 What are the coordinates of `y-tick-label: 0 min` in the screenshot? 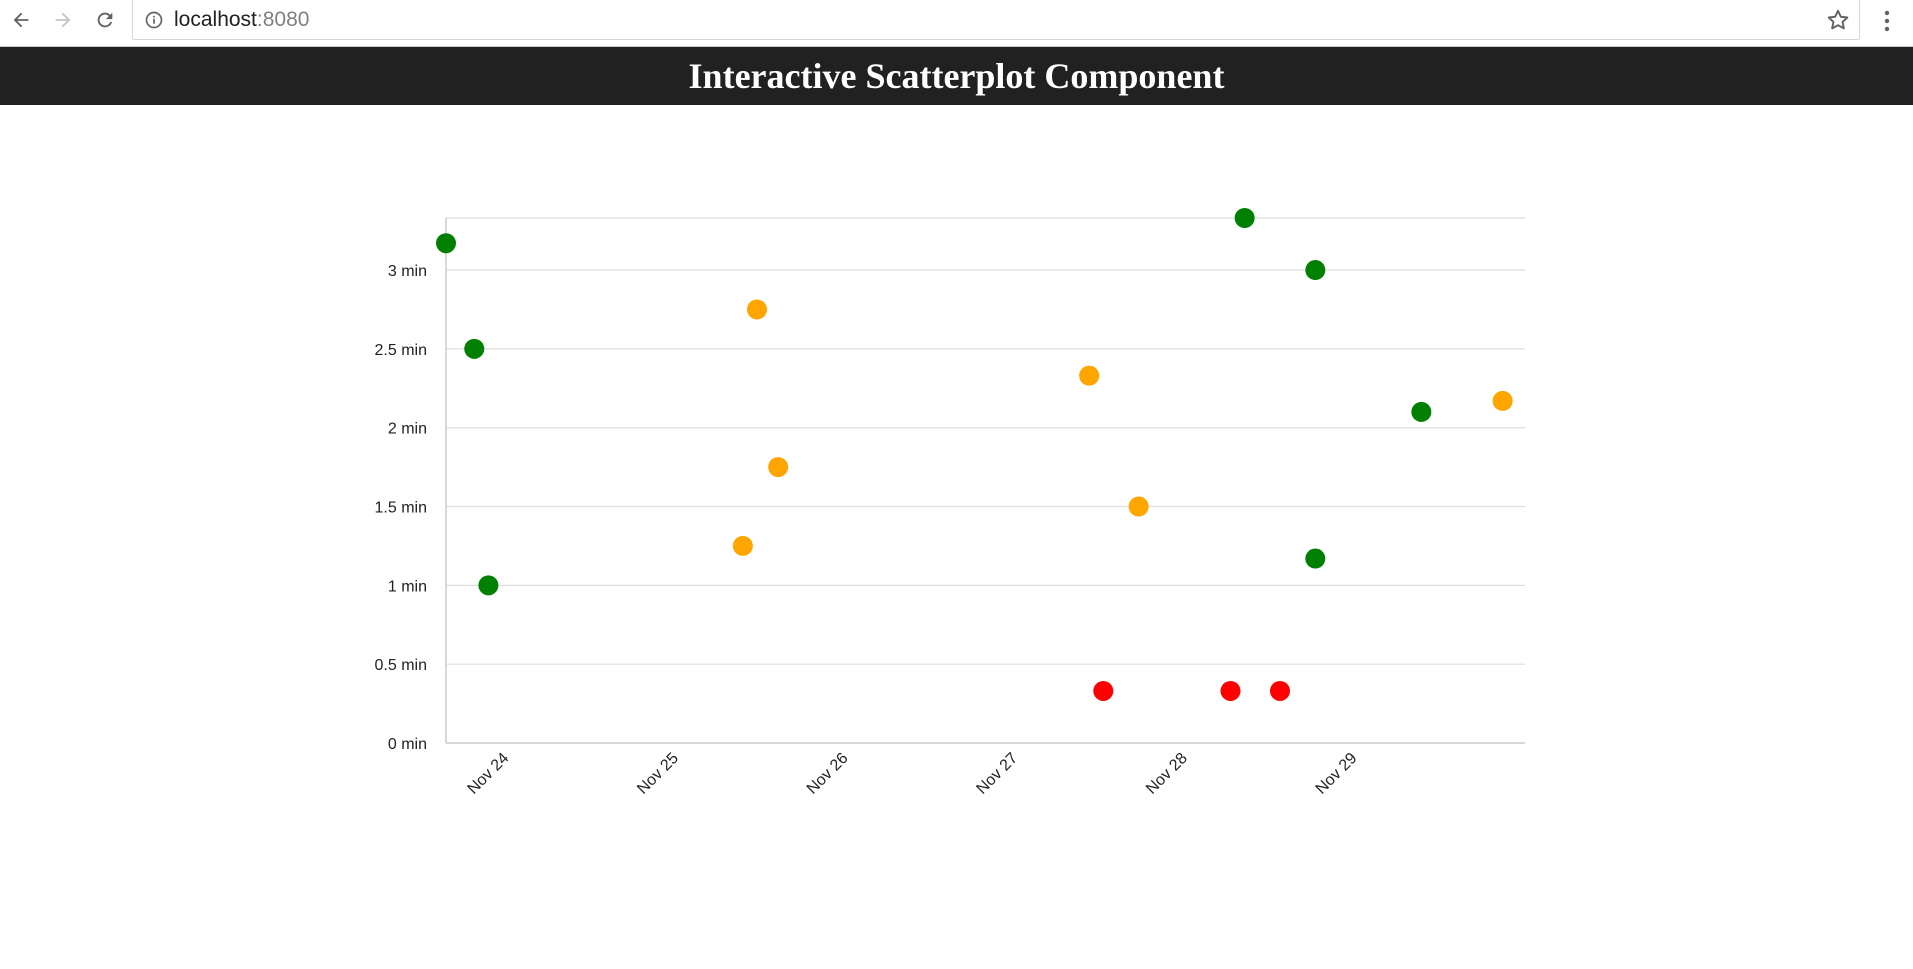 It's located at (407, 744).